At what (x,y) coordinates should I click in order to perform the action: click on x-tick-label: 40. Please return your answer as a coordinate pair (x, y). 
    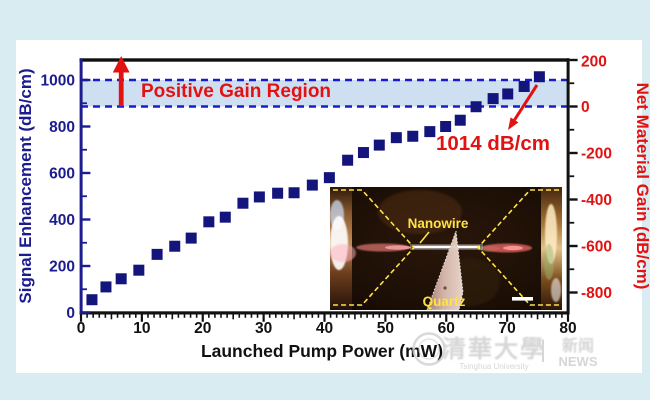
    Looking at the image, I should click on (324, 328).